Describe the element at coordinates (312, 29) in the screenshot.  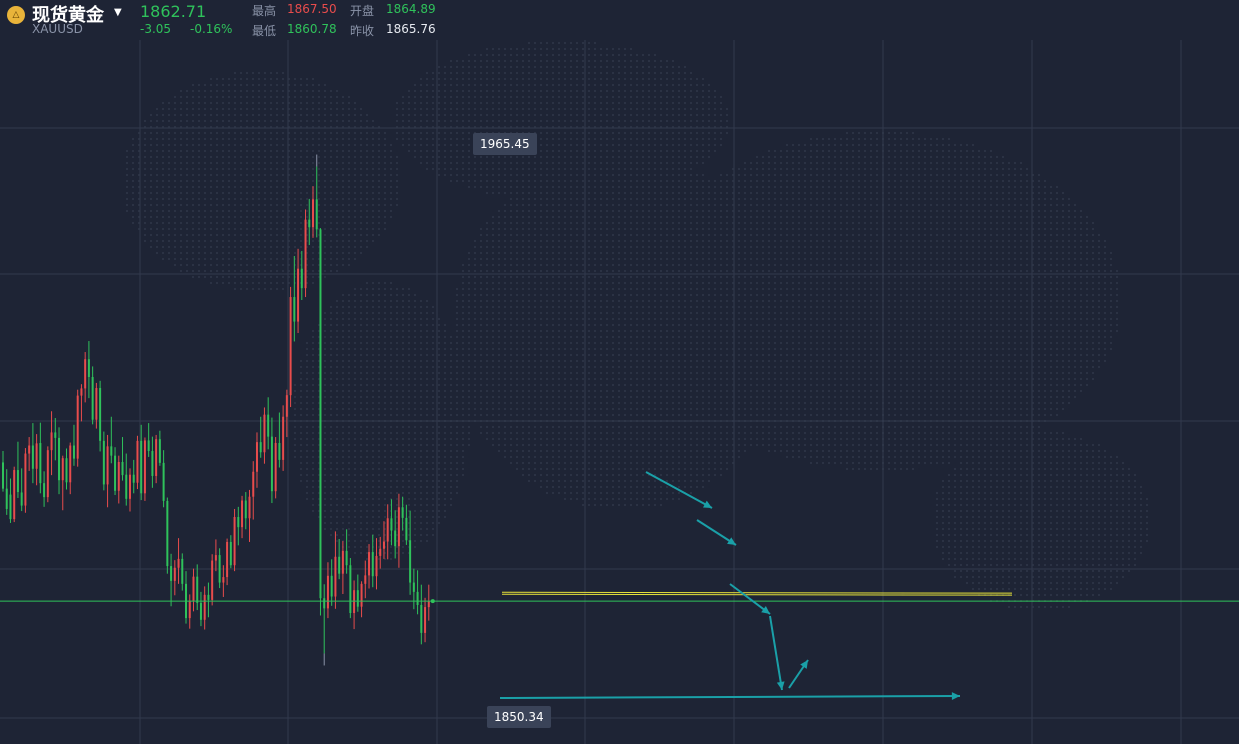
I see `low-value: 1860.78` at that location.